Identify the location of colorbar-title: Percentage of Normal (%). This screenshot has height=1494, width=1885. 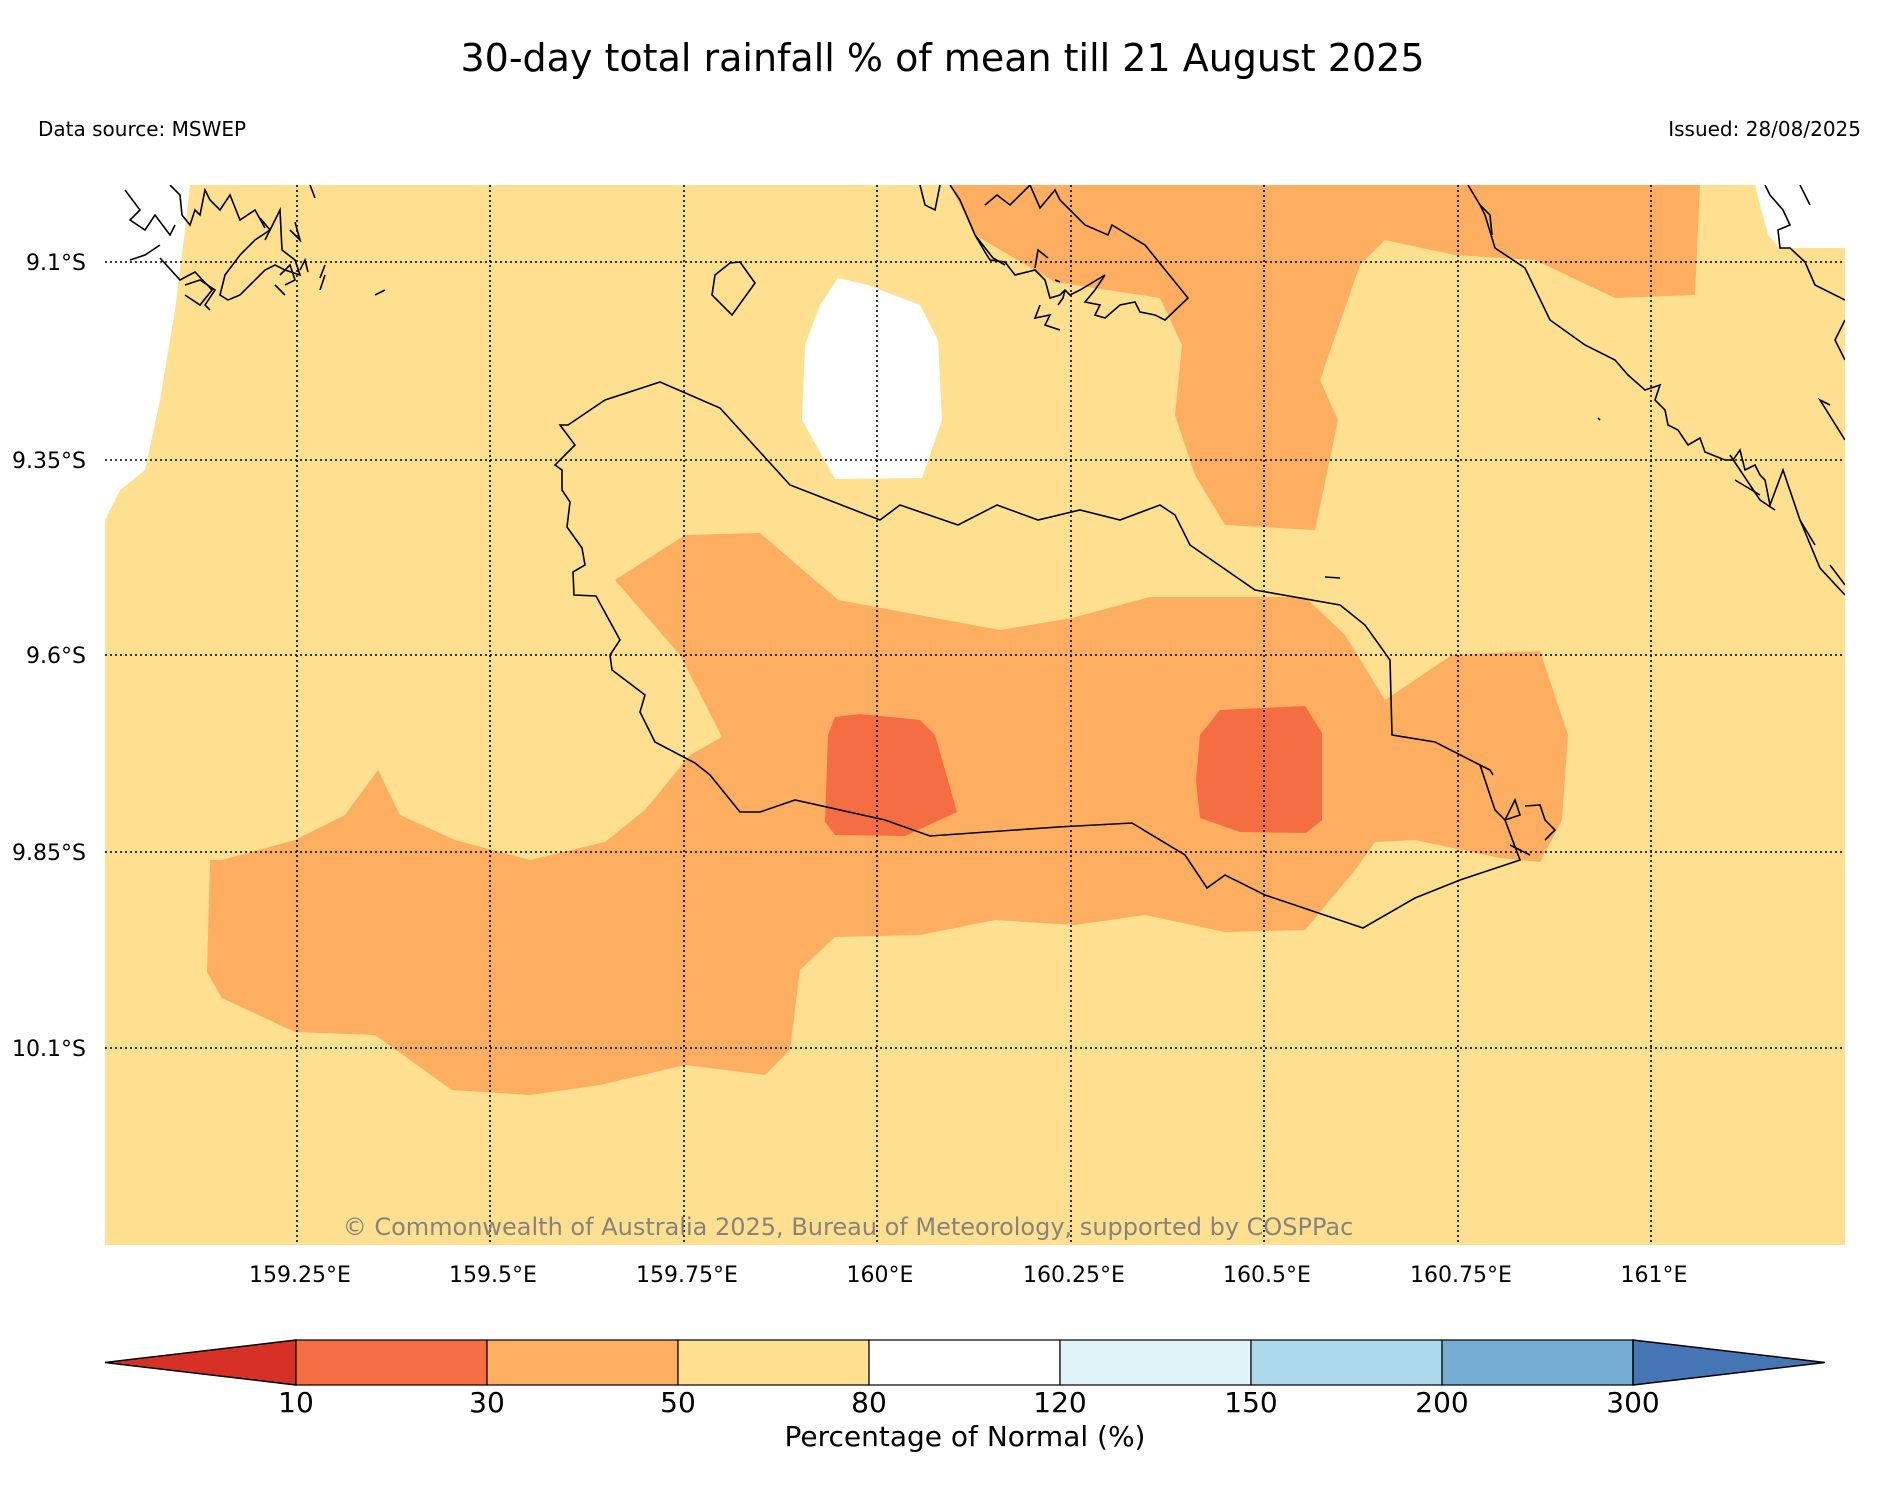
(965, 1436).